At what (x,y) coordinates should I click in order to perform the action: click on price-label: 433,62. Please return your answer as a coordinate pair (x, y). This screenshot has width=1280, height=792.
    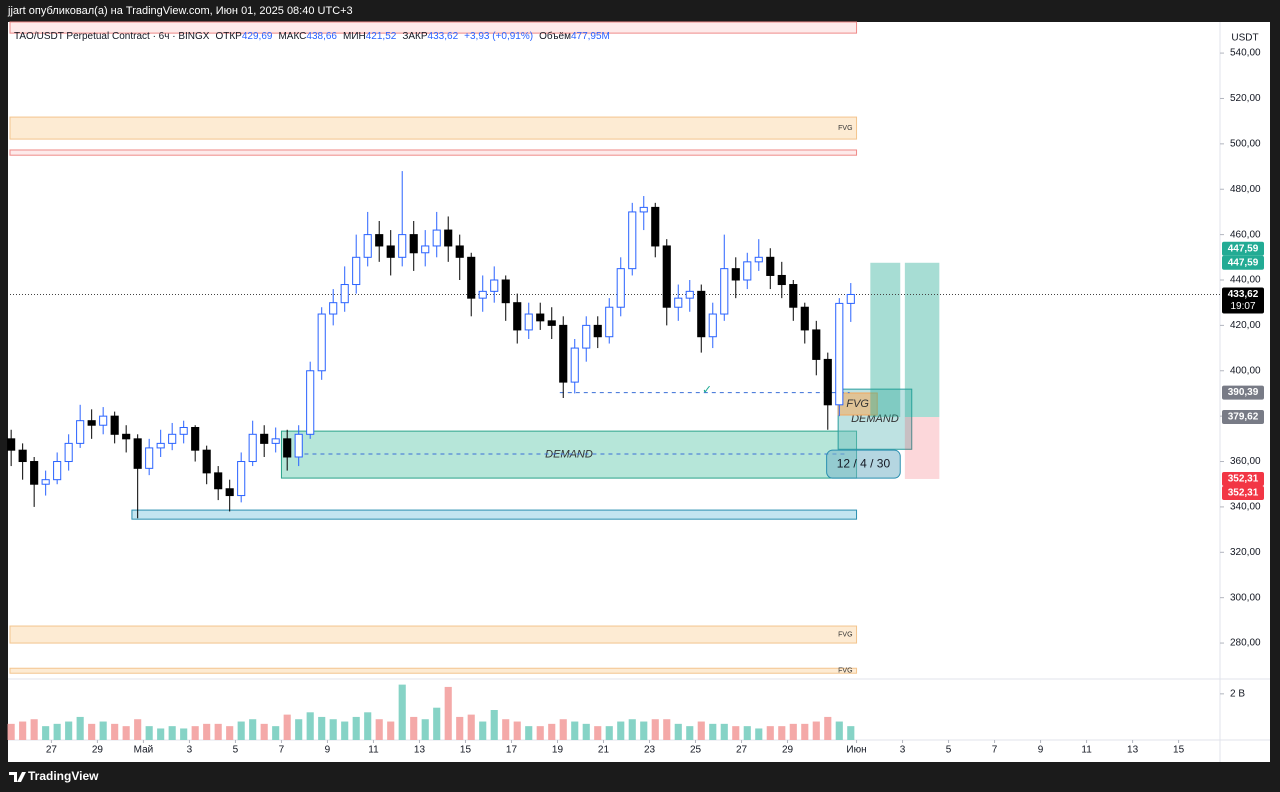
    Looking at the image, I should click on (1243, 294).